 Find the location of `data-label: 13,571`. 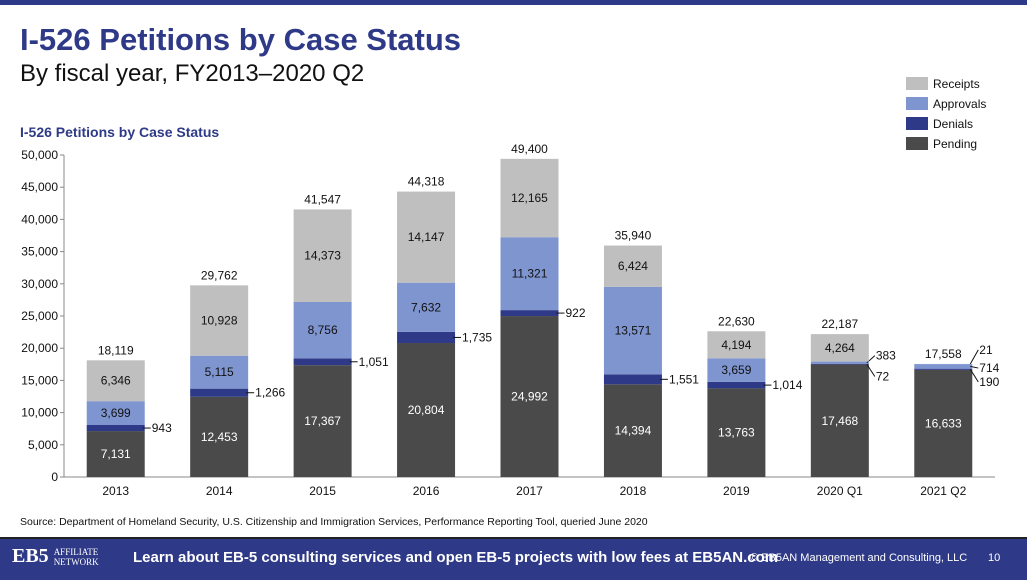

data-label: 13,571 is located at coordinates (633, 331).